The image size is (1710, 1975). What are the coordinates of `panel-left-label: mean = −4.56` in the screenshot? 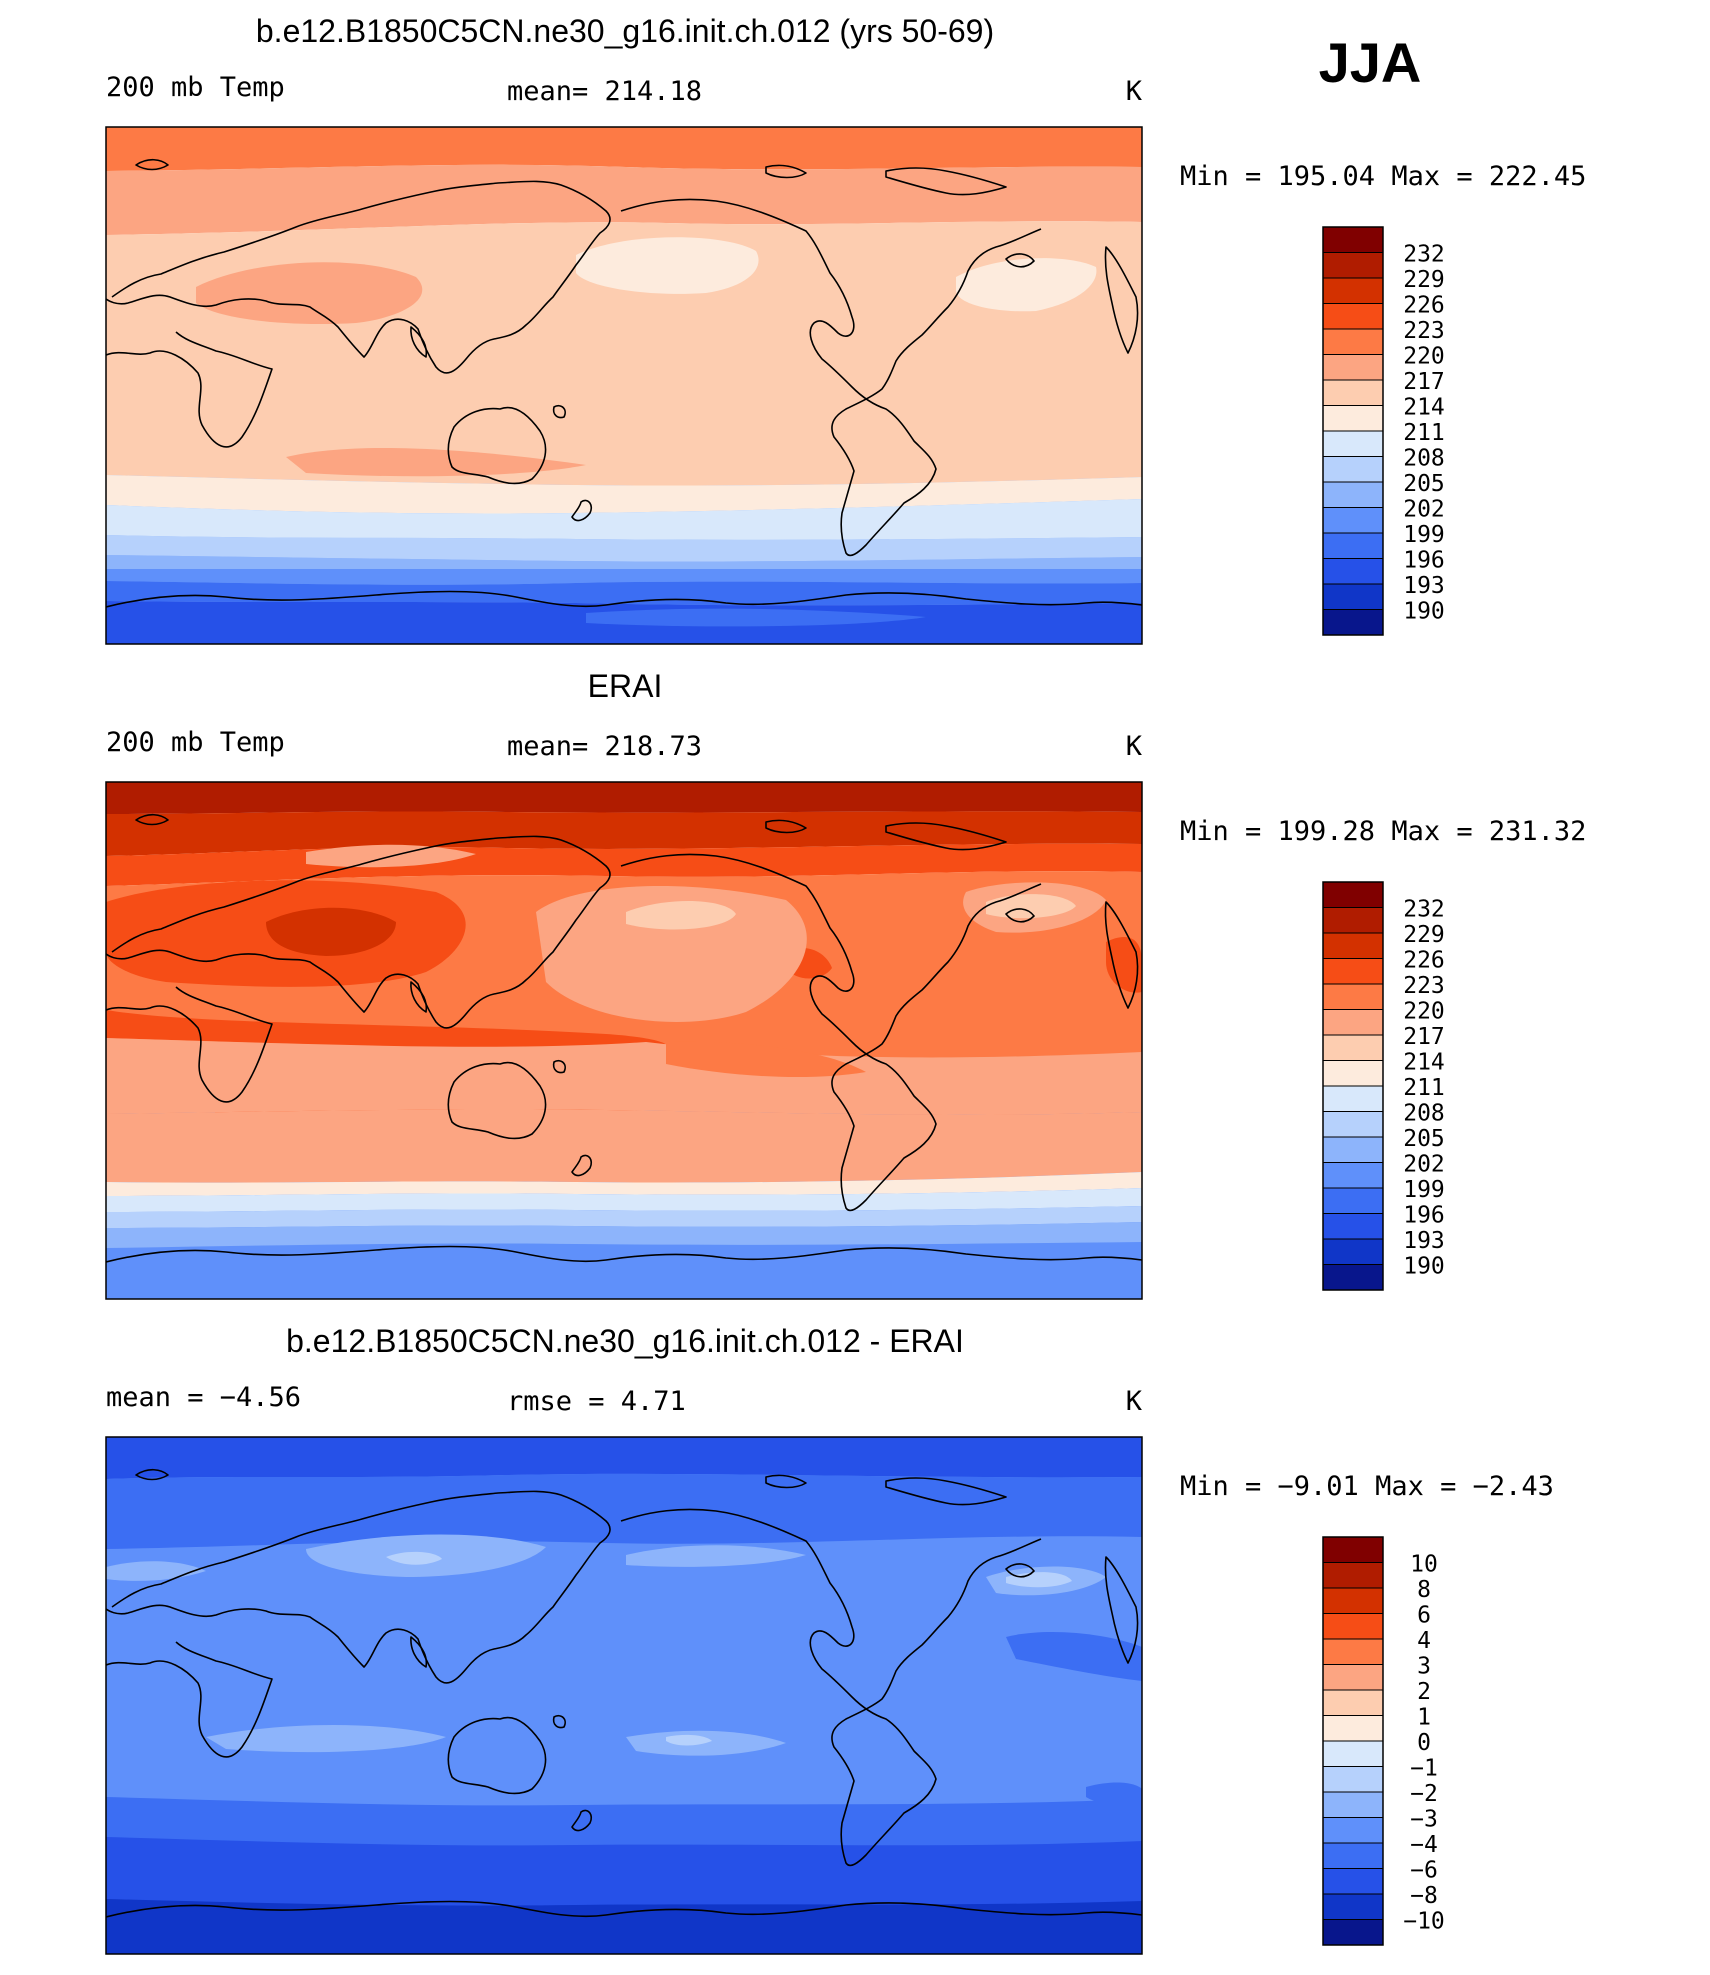 It's located at (203, 1397).